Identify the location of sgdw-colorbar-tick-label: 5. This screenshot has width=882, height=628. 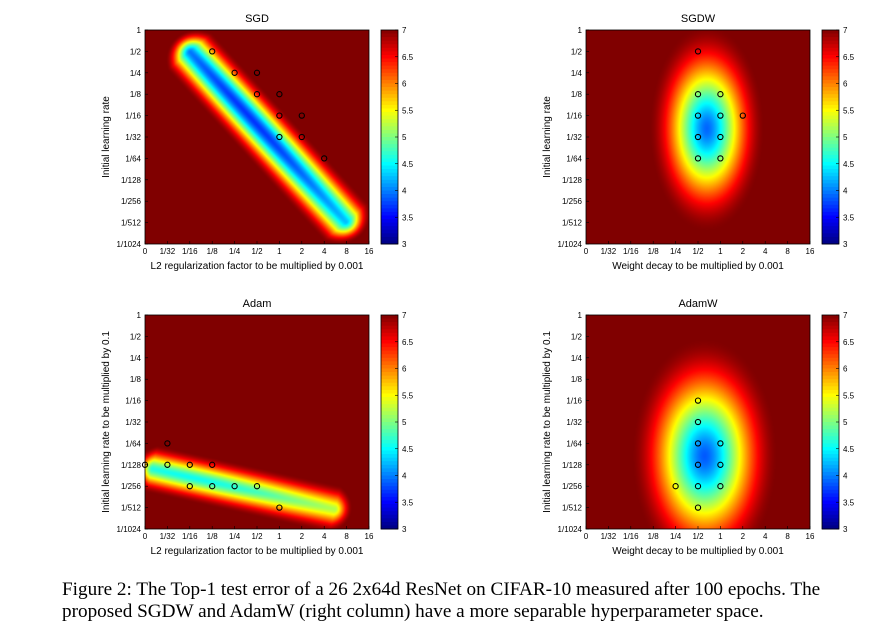
(845, 137).